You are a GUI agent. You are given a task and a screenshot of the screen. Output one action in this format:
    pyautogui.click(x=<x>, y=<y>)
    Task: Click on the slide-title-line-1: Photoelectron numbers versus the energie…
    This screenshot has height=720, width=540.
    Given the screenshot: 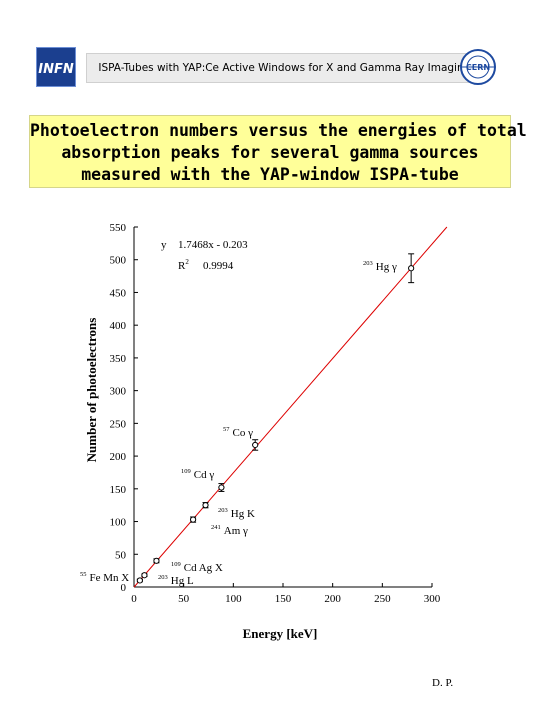 What is the action you would take?
    pyautogui.click(x=278, y=130)
    